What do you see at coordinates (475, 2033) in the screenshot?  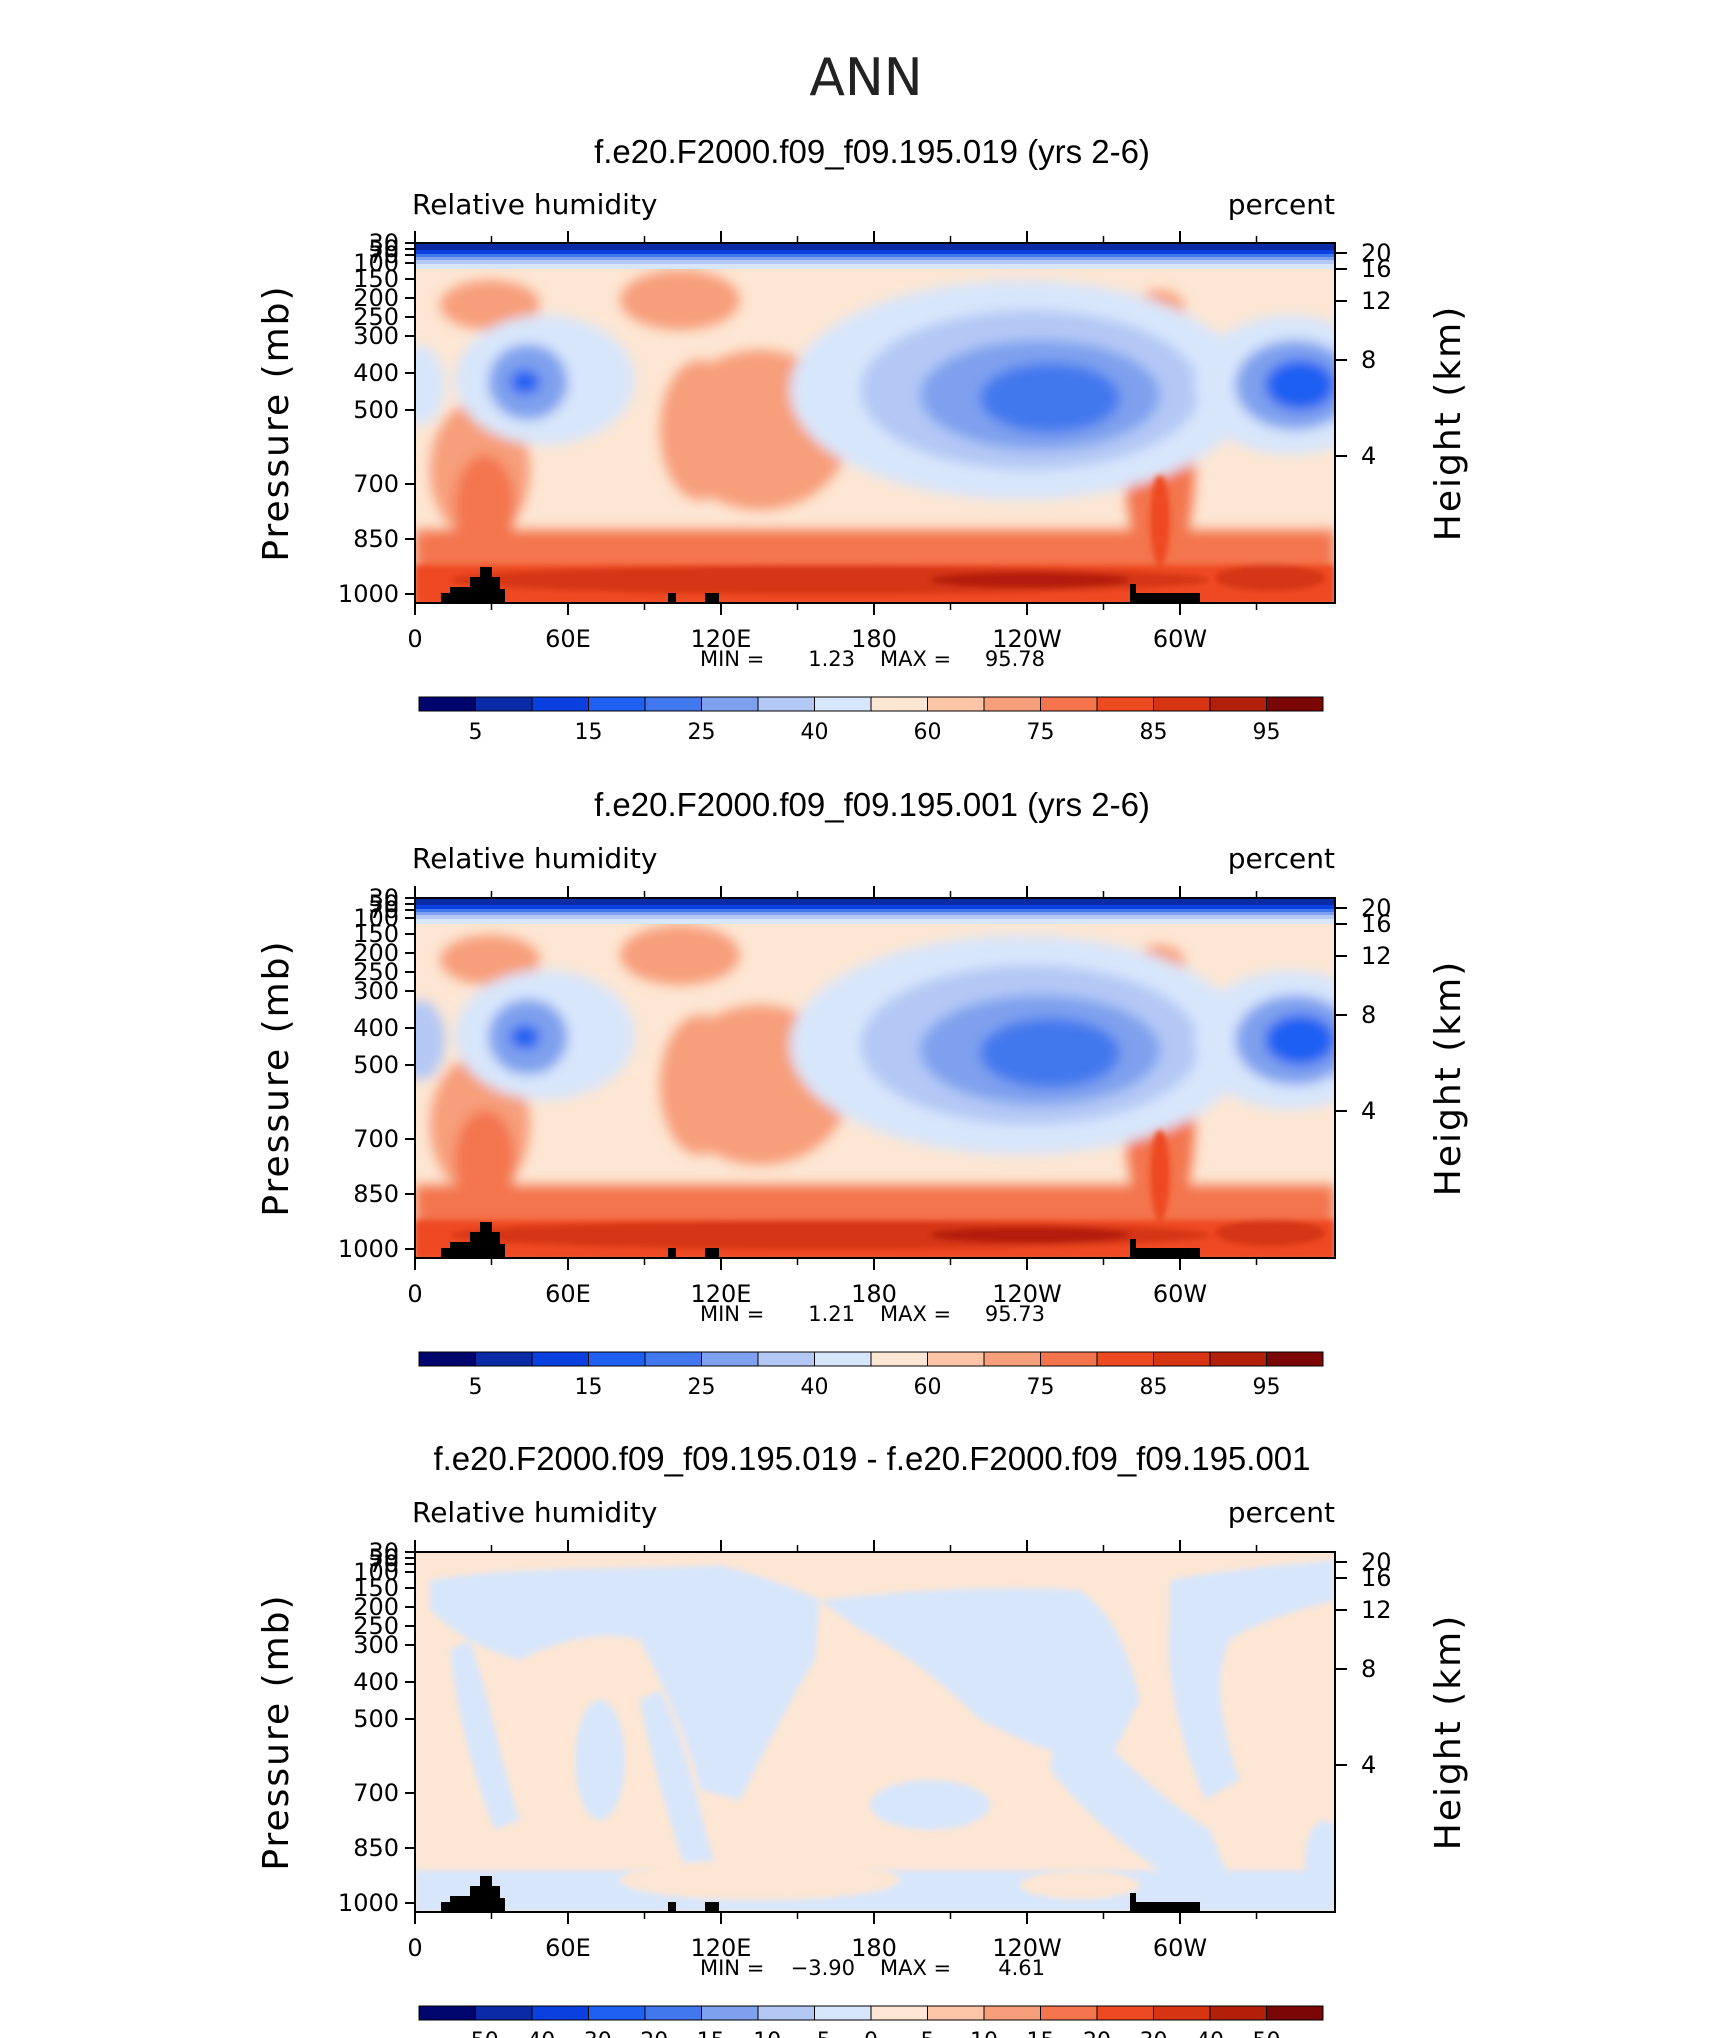 I see `colorbar-label: −50` at bounding box center [475, 2033].